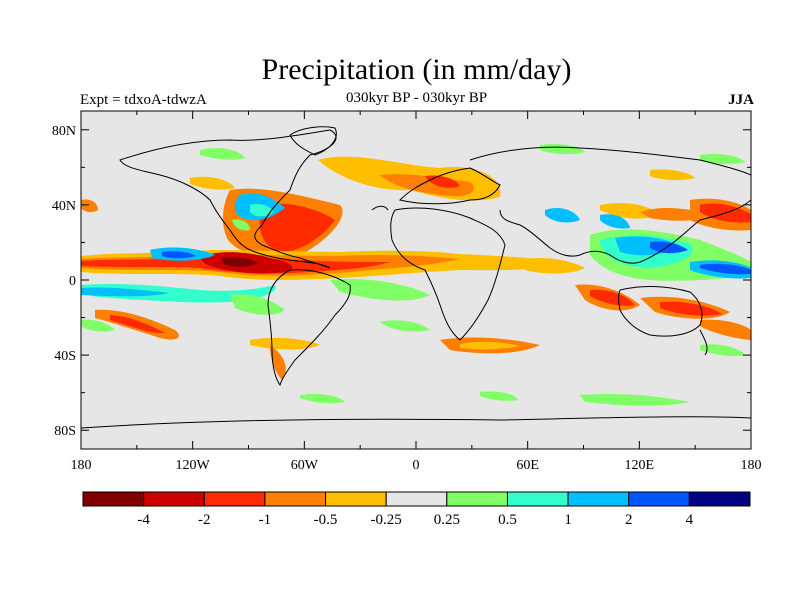  What do you see at coordinates (72, 281) in the screenshot?
I see `lat-tick-label: 0` at bounding box center [72, 281].